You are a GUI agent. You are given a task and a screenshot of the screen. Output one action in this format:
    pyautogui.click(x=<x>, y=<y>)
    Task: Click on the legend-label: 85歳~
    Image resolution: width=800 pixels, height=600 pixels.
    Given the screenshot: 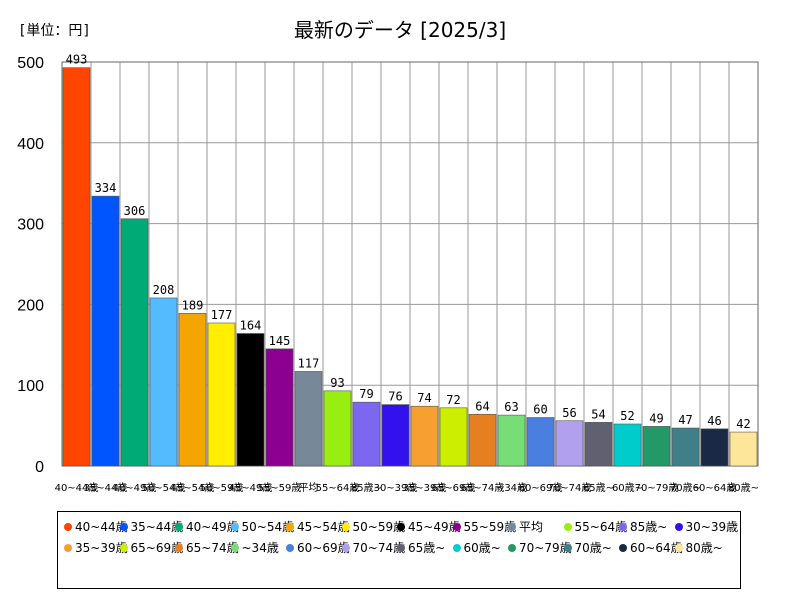 What is the action you would take?
    pyautogui.click(x=649, y=527)
    